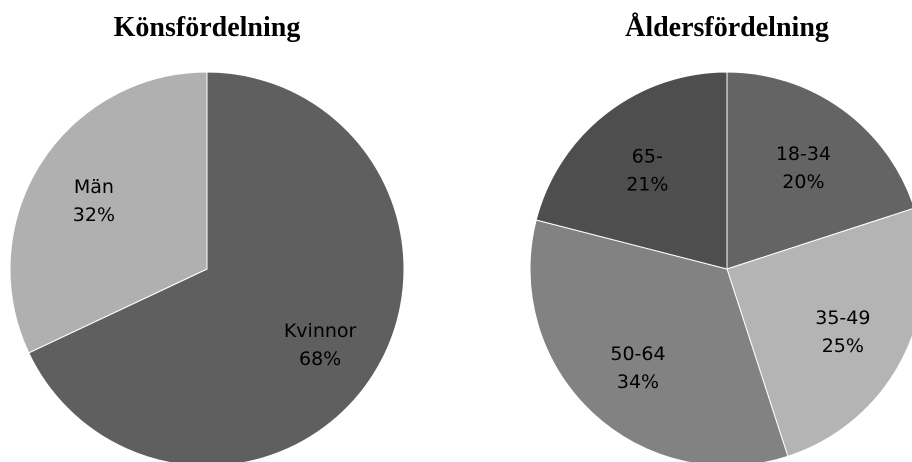 The height and width of the screenshot is (462, 912). I want to click on chart-title-gender: Könsfördelning, so click(207, 27).